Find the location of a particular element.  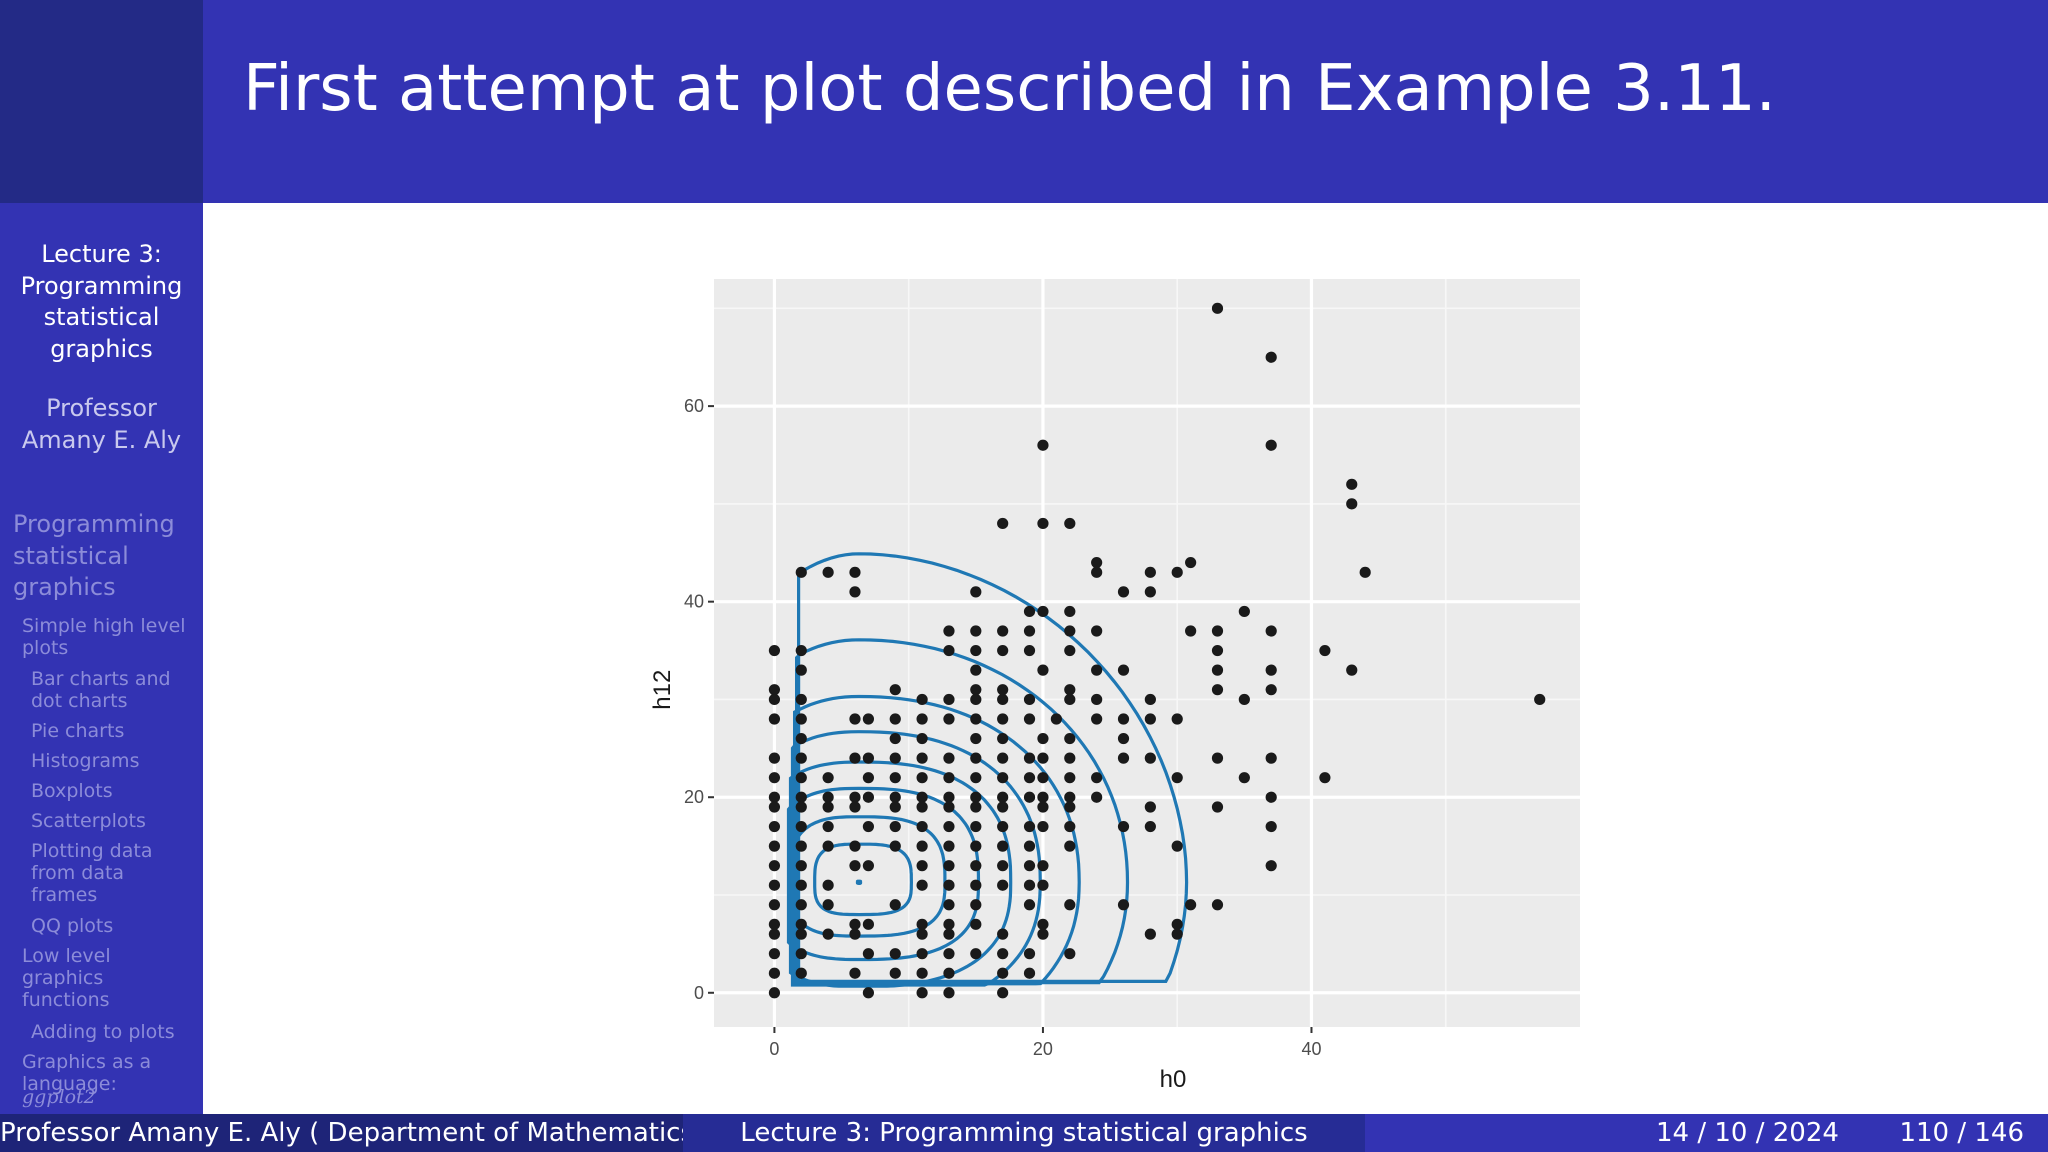

sidebar-item-line: plots is located at coordinates (45, 648).